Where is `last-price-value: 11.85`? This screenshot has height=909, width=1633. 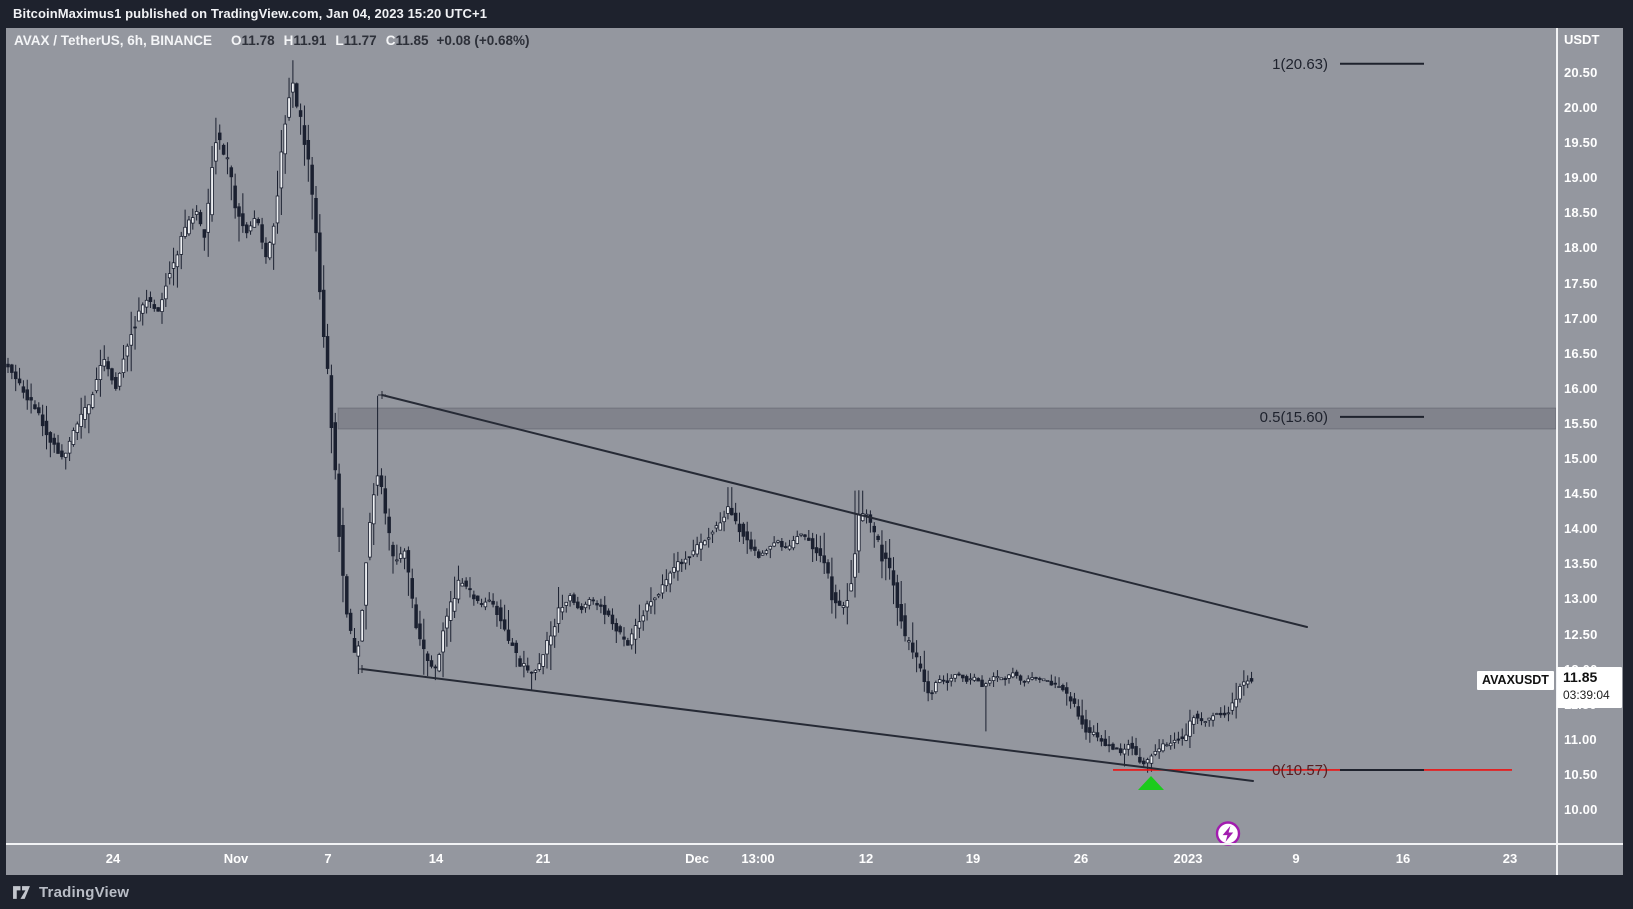
last-price-value: 11.85 is located at coordinates (1580, 677).